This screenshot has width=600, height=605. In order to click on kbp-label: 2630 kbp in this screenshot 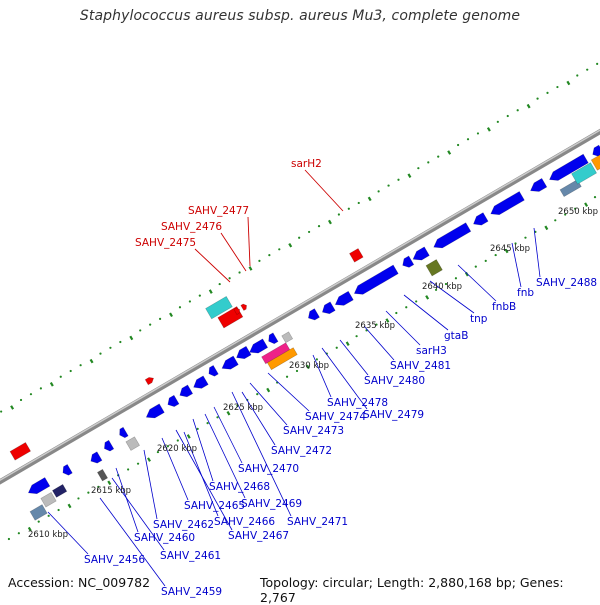, I will do `click(309, 366)`.